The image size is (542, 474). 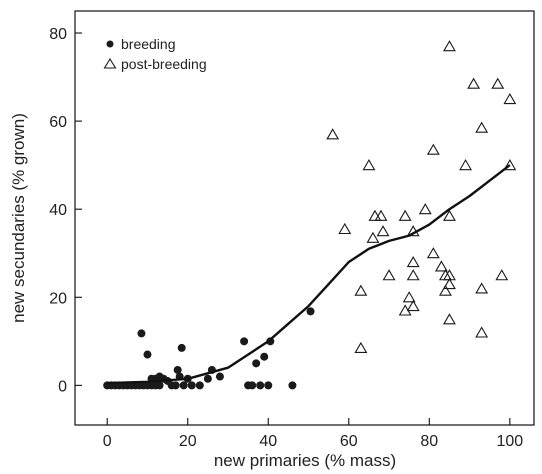 What do you see at coordinates (18, 218) in the screenshot?
I see `y-axis-label: new secundaries (% grown)` at bounding box center [18, 218].